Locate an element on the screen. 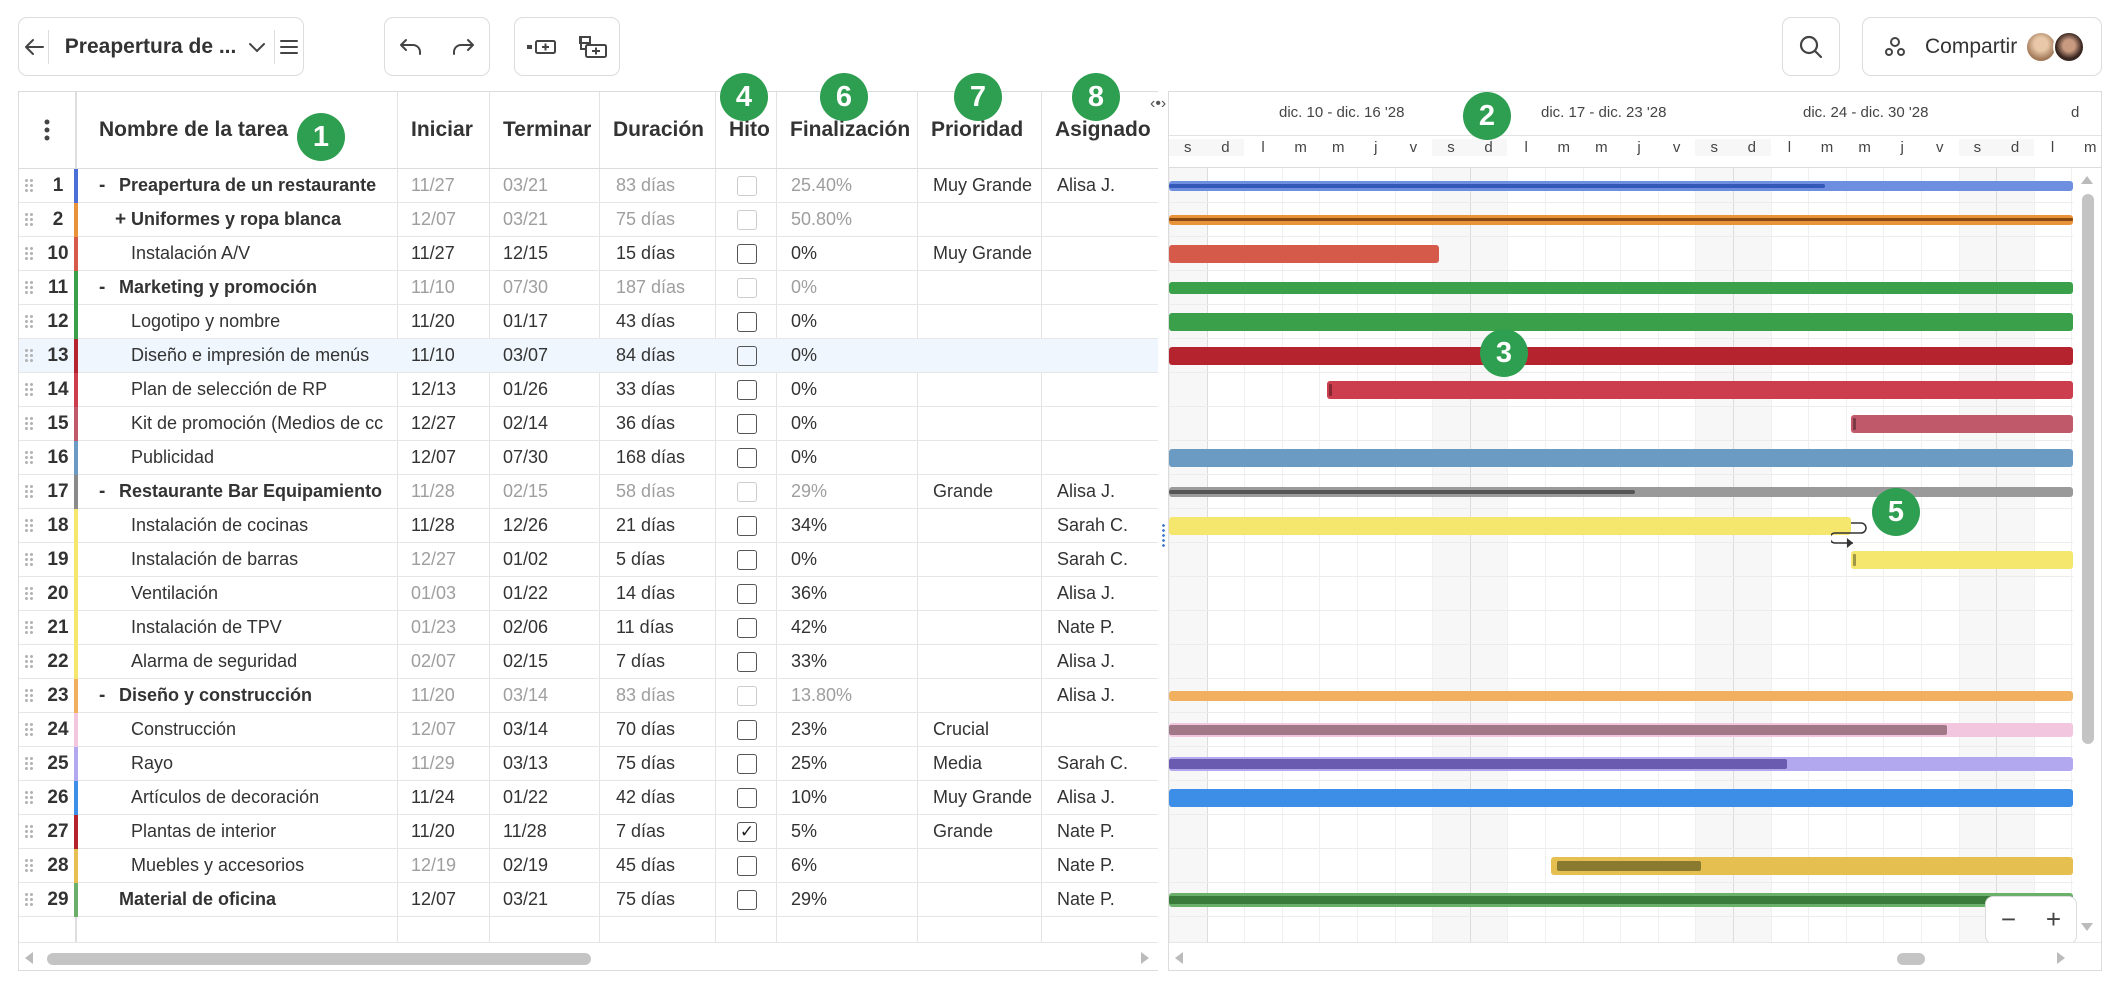 The width and height of the screenshot is (2120, 988). task-name: Construcción is located at coordinates (184, 729).